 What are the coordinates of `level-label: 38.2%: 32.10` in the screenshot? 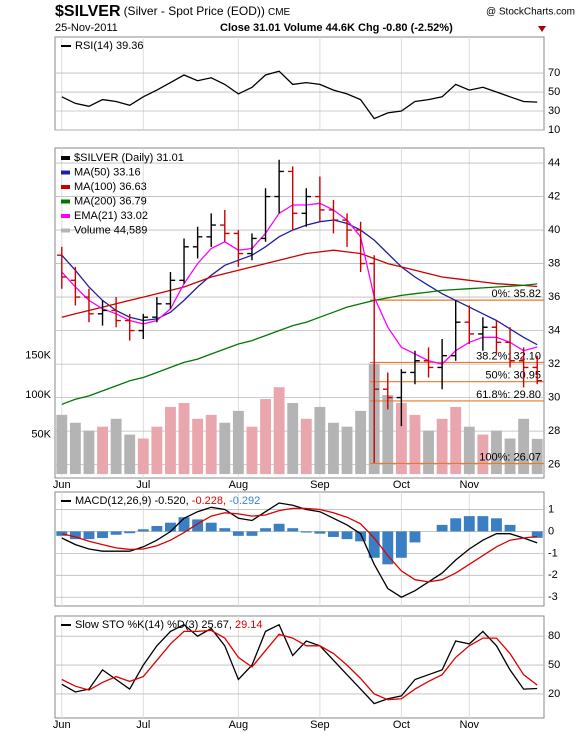 It's located at (508, 356).